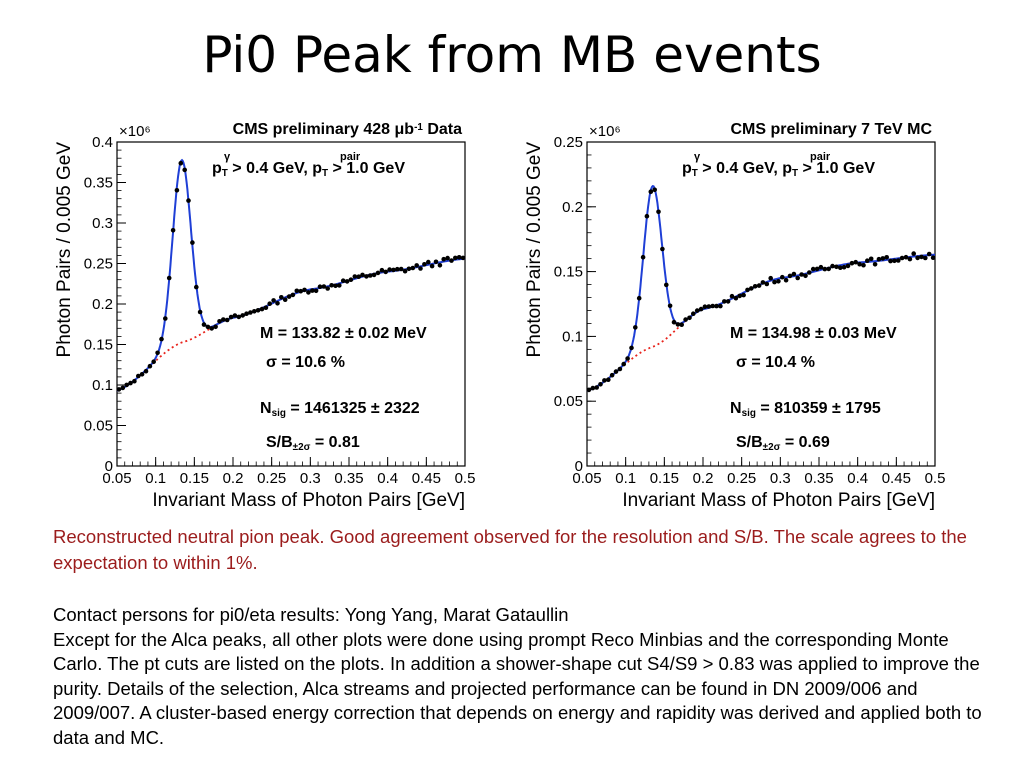 The image size is (1024, 768). I want to click on signal-background-fit-line, so click(760, 288).